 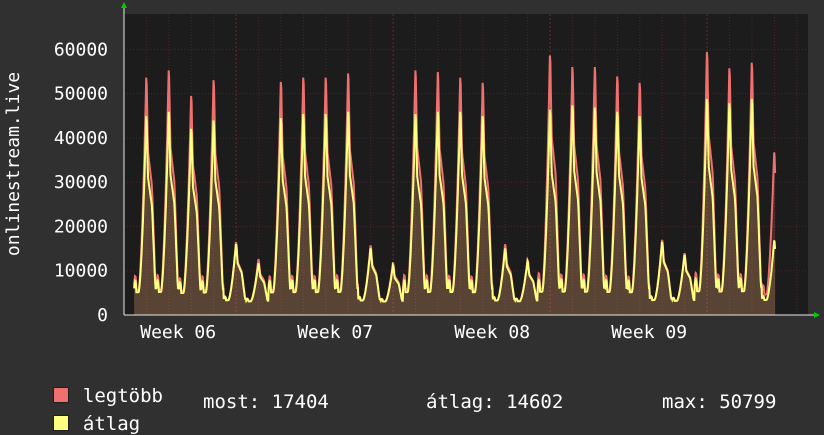 What do you see at coordinates (124, 5) in the screenshot?
I see `y-axis-arrow-icon` at bounding box center [124, 5].